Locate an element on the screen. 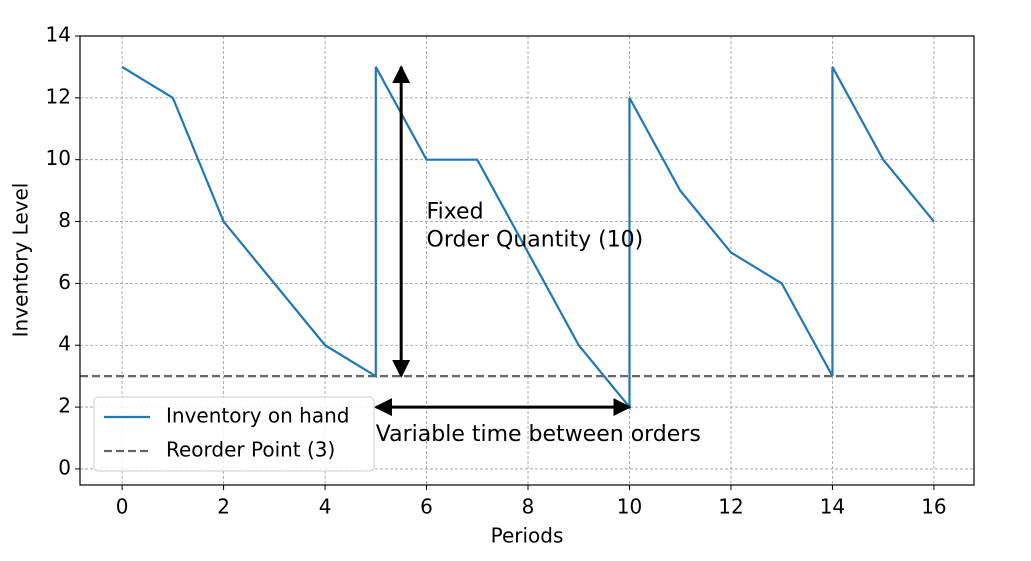 This screenshot has height=561, width=1031. y-tick-label: 6 is located at coordinates (64, 282).